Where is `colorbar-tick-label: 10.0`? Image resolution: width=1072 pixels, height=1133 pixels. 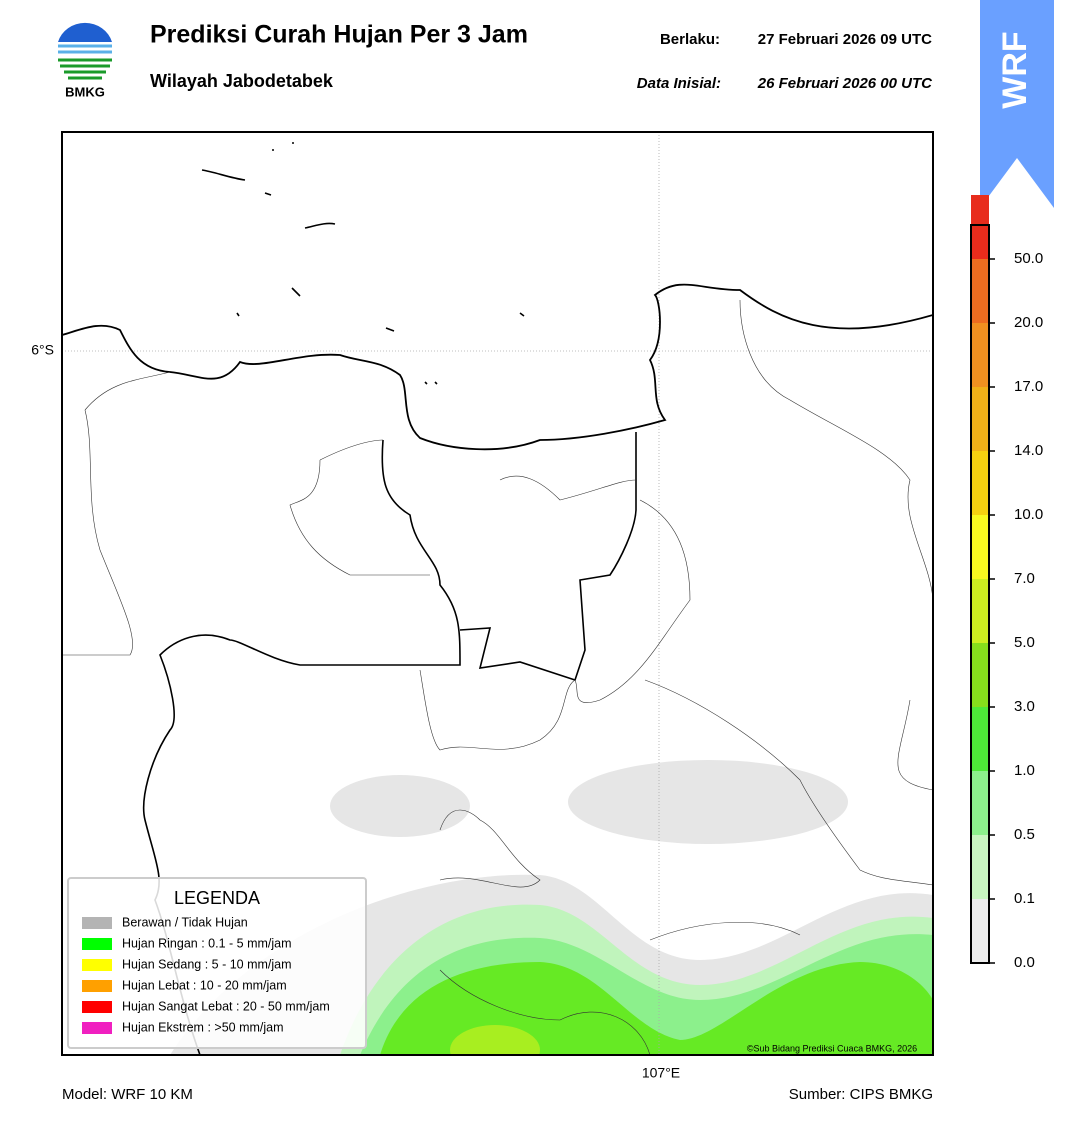 colorbar-tick-label: 10.0 is located at coordinates (1028, 514).